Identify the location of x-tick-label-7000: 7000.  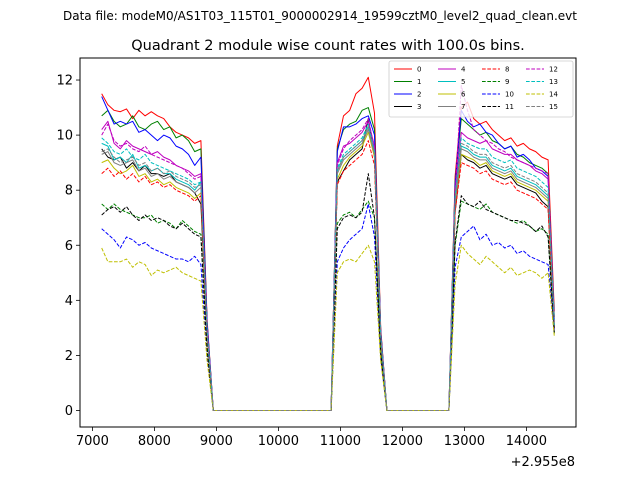
(92, 441).